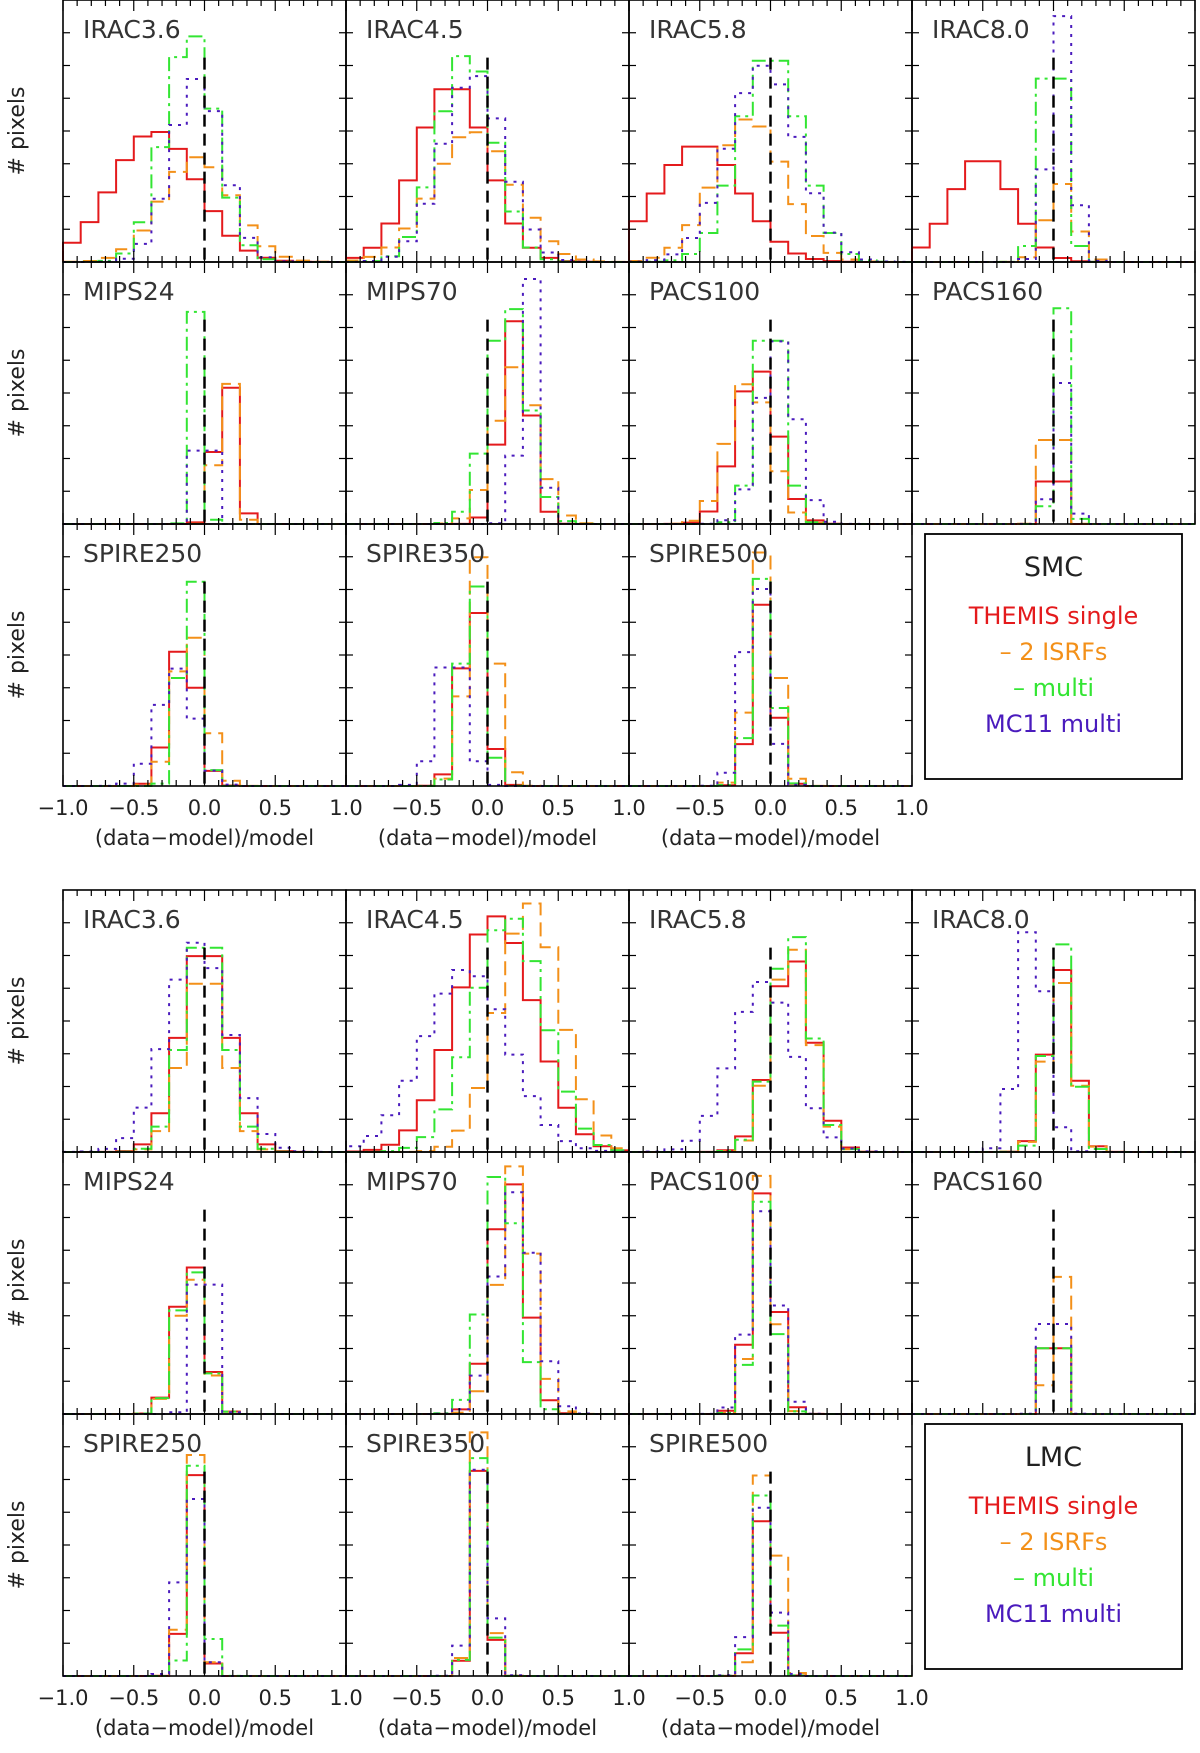  I want to click on histogram-2-isrfs, so click(204, 209).